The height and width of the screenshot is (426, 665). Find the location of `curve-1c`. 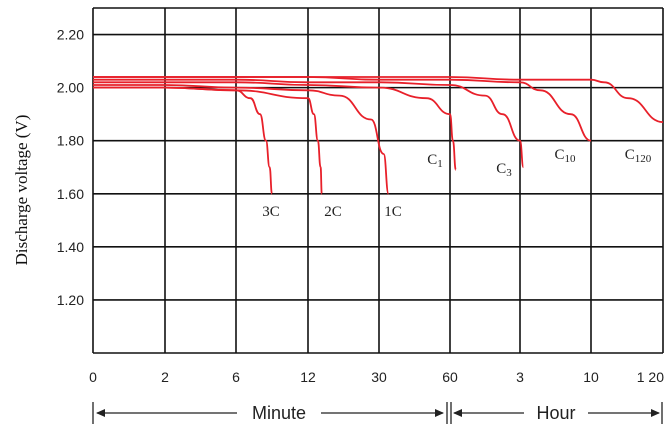

curve-1c is located at coordinates (241, 139).